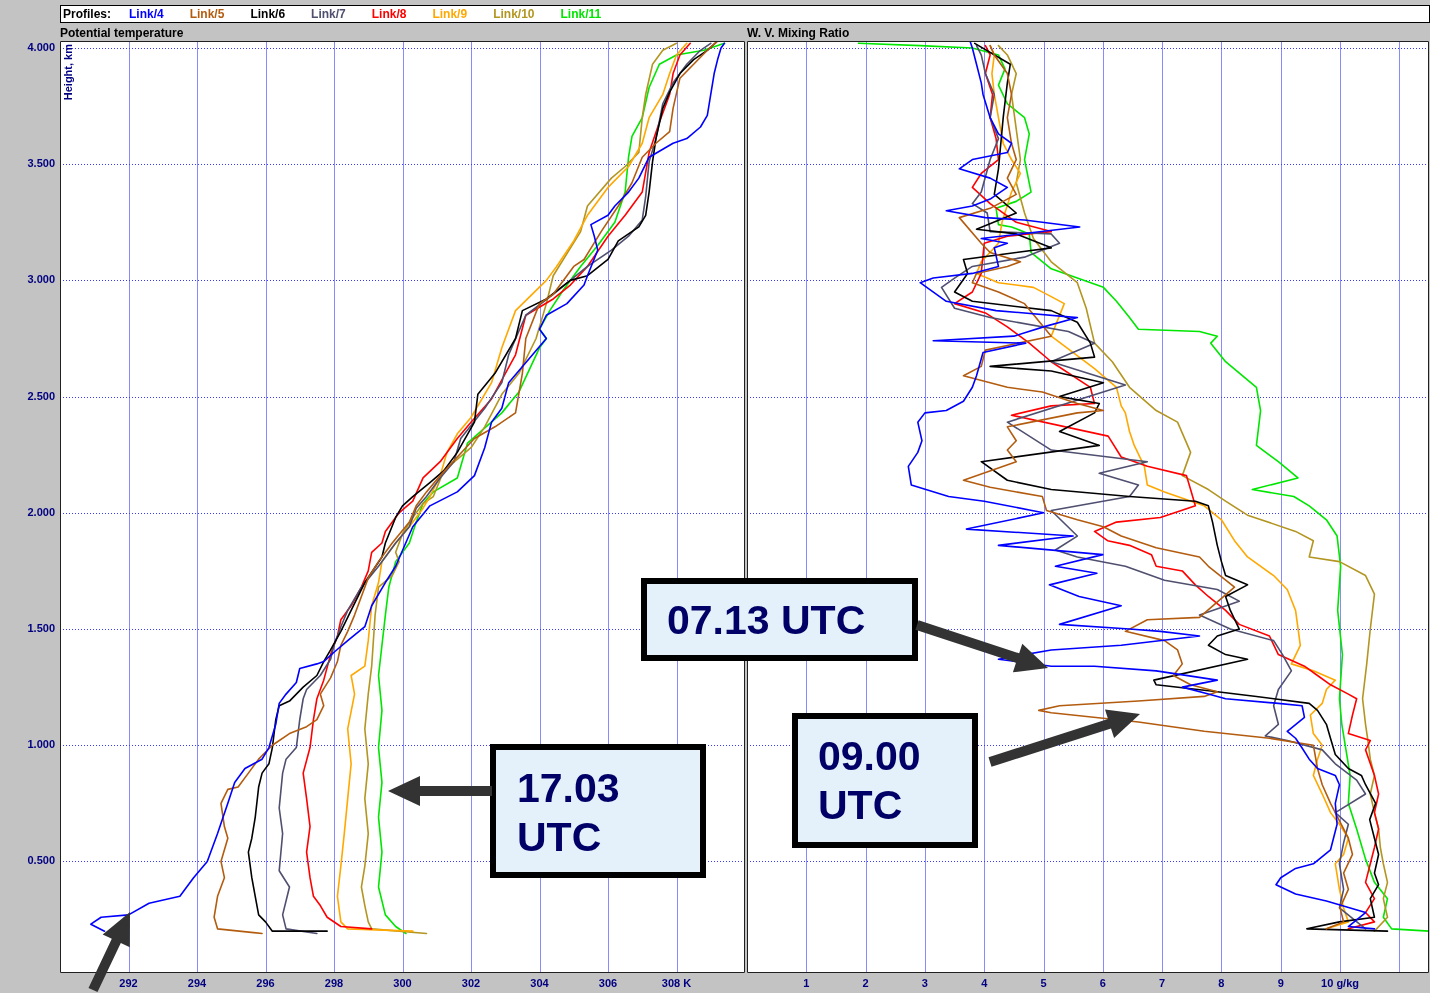  Describe the element at coordinates (1102, 982) in the screenshot. I see `x-tick-label: 6` at that location.